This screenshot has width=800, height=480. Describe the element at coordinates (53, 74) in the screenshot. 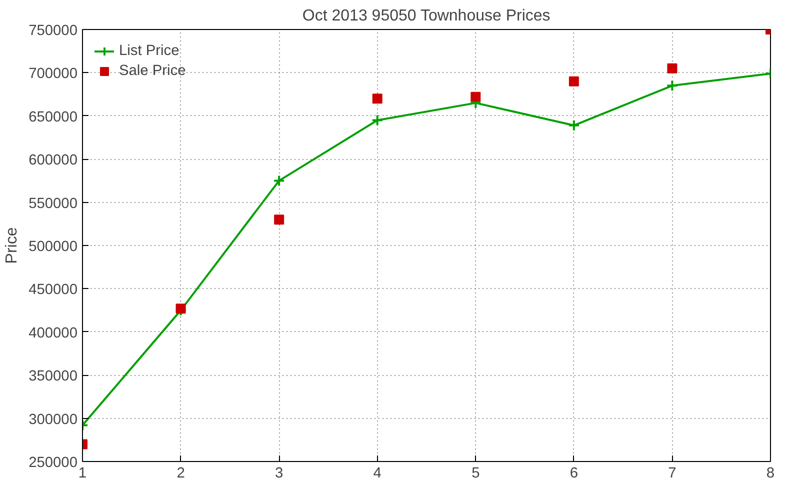

I see `y-tick-label: 700000` at that location.